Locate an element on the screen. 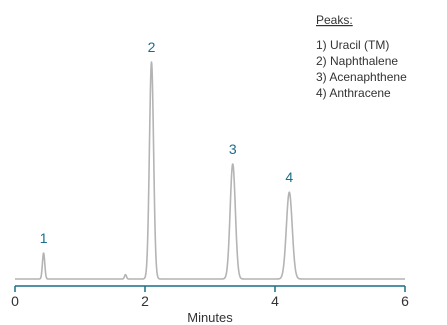 The height and width of the screenshot is (325, 447). peak-label-2: 2 is located at coordinates (152, 47).